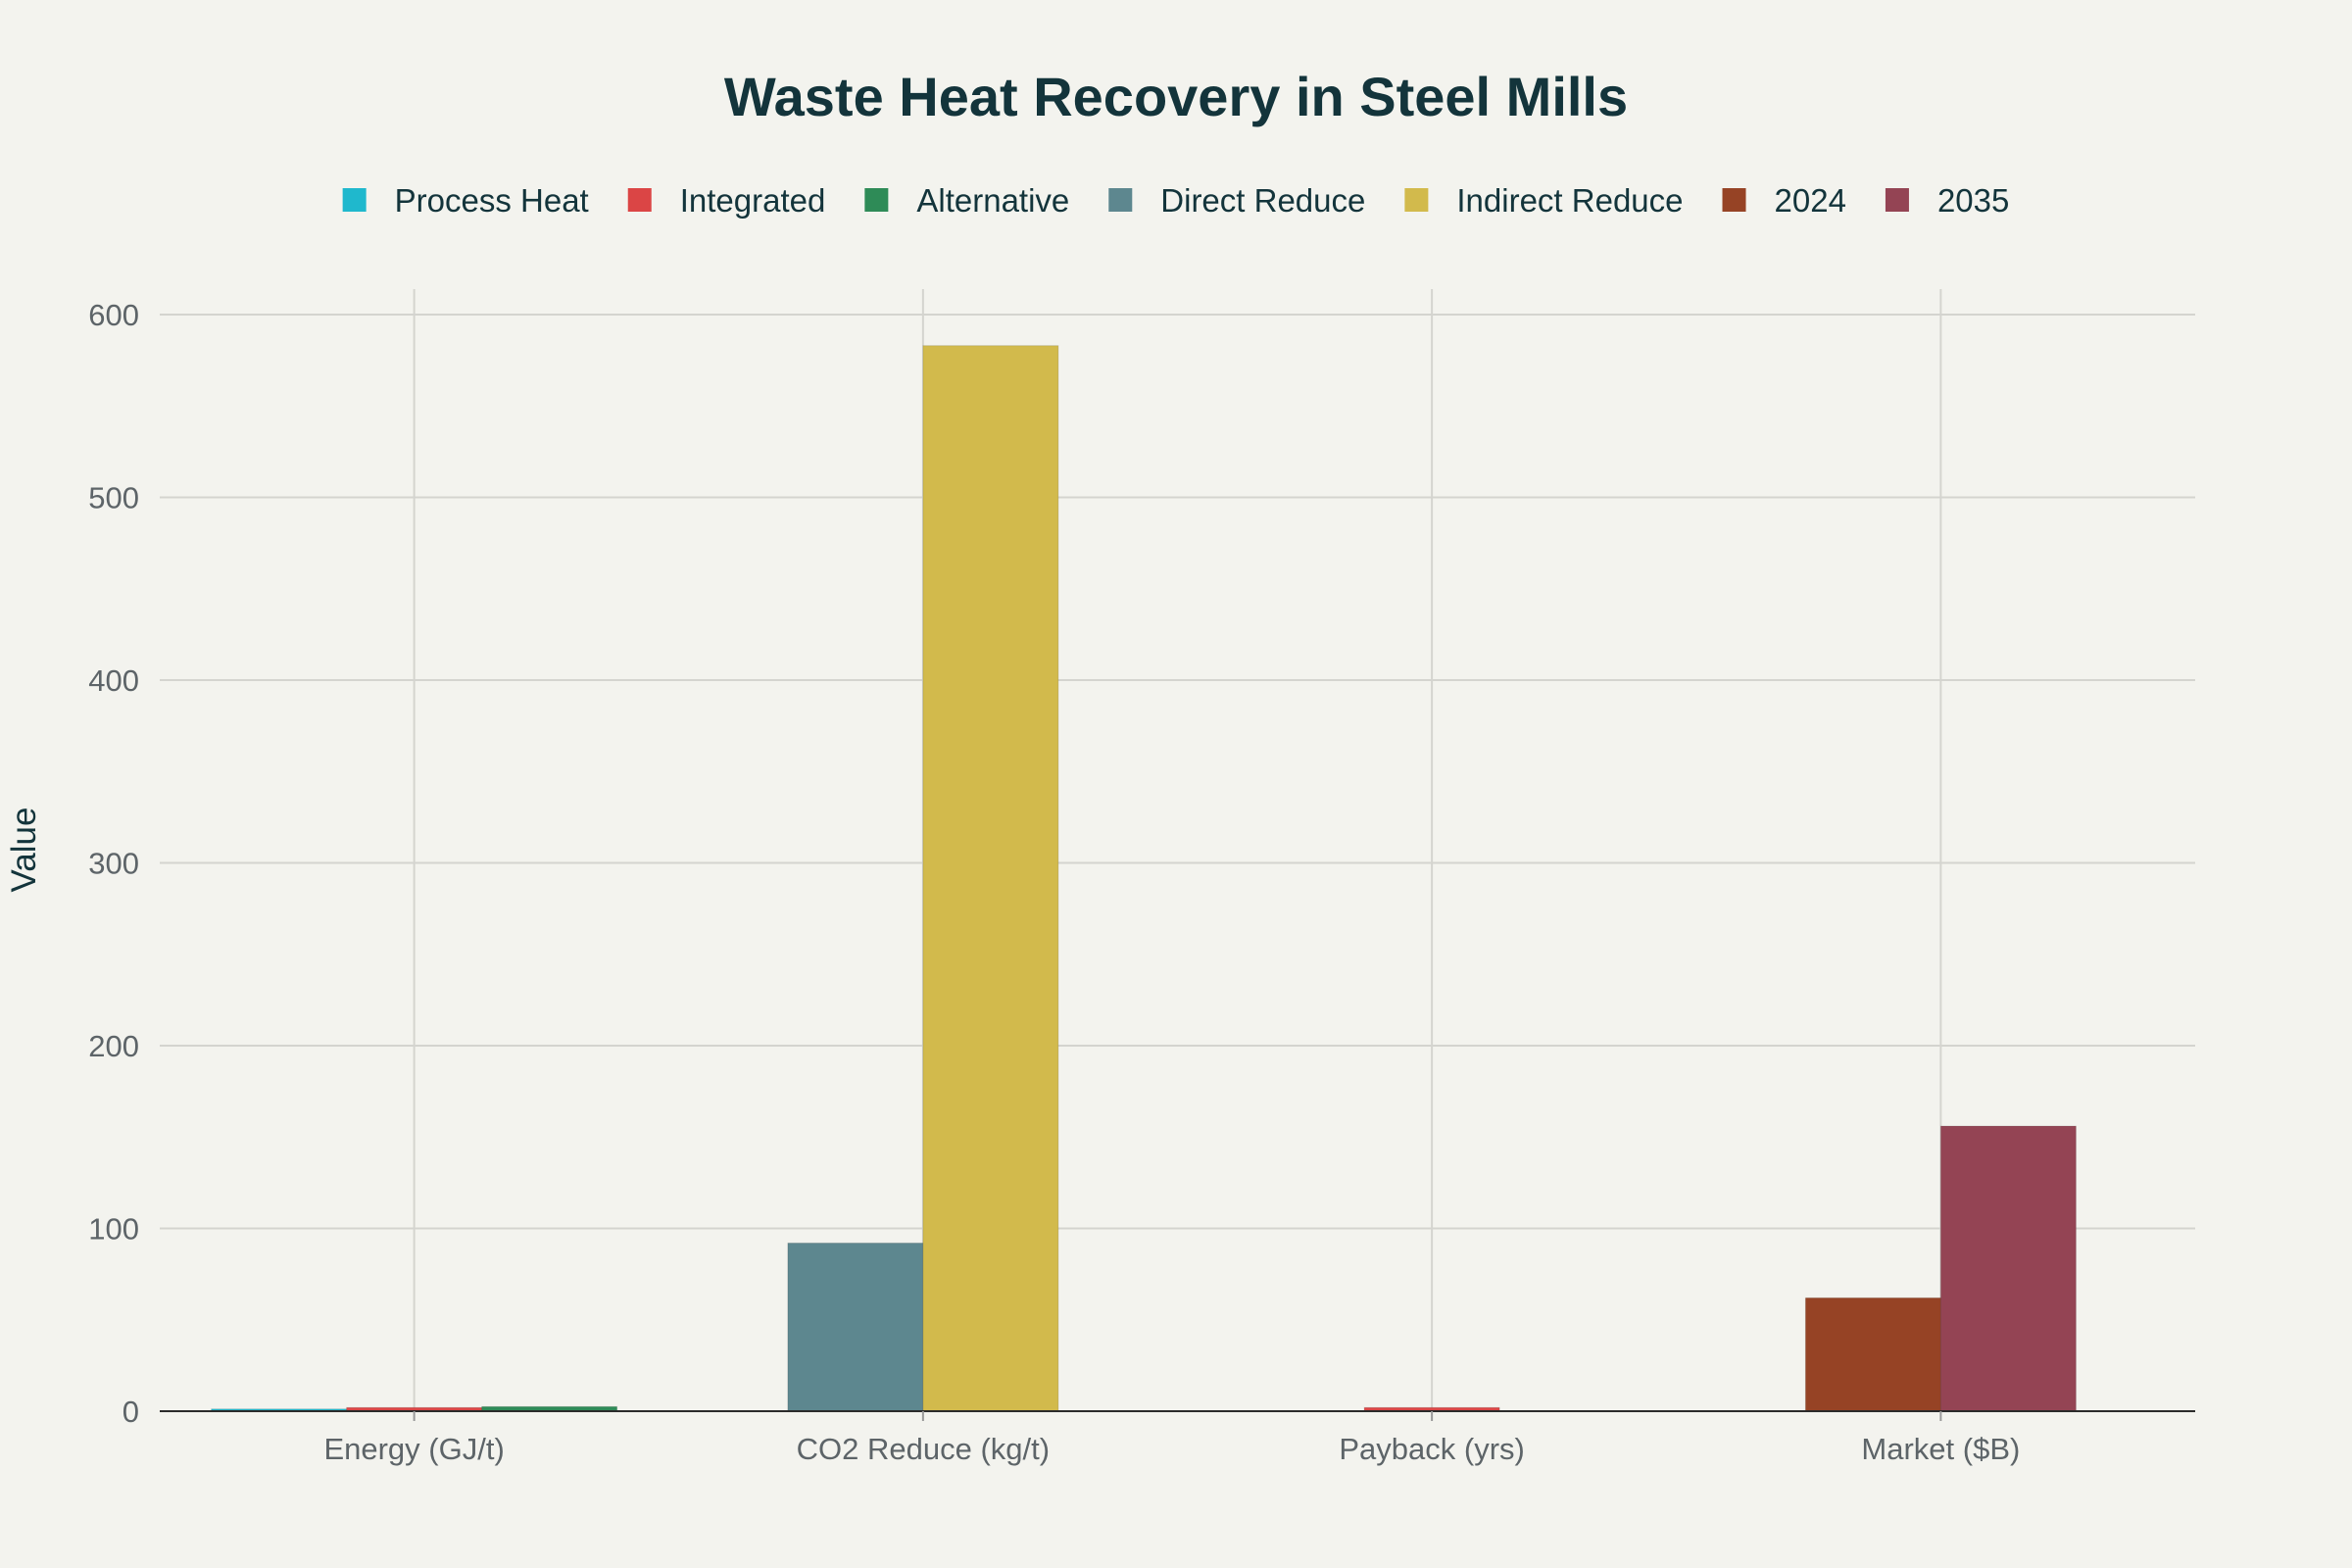 The width and height of the screenshot is (2352, 1568). I want to click on legend-label: 2035, so click(1973, 200).